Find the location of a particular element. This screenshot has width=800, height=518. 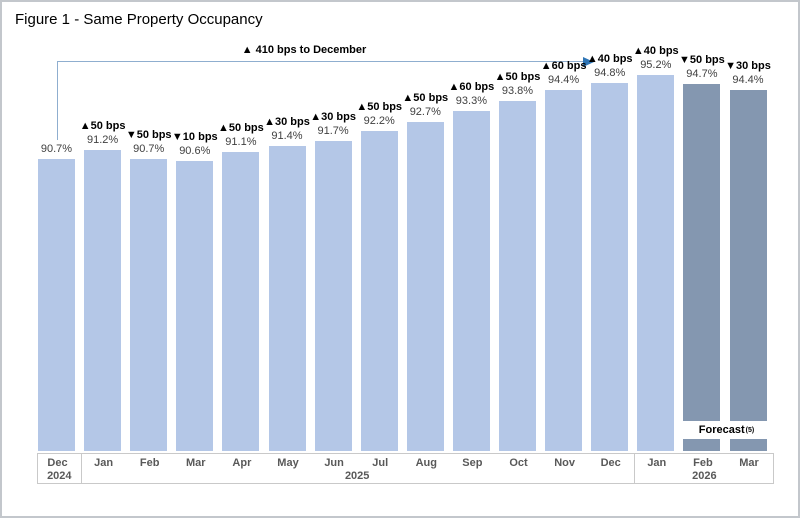

occupancy-value-label: 94.8% is located at coordinates (610, 72).